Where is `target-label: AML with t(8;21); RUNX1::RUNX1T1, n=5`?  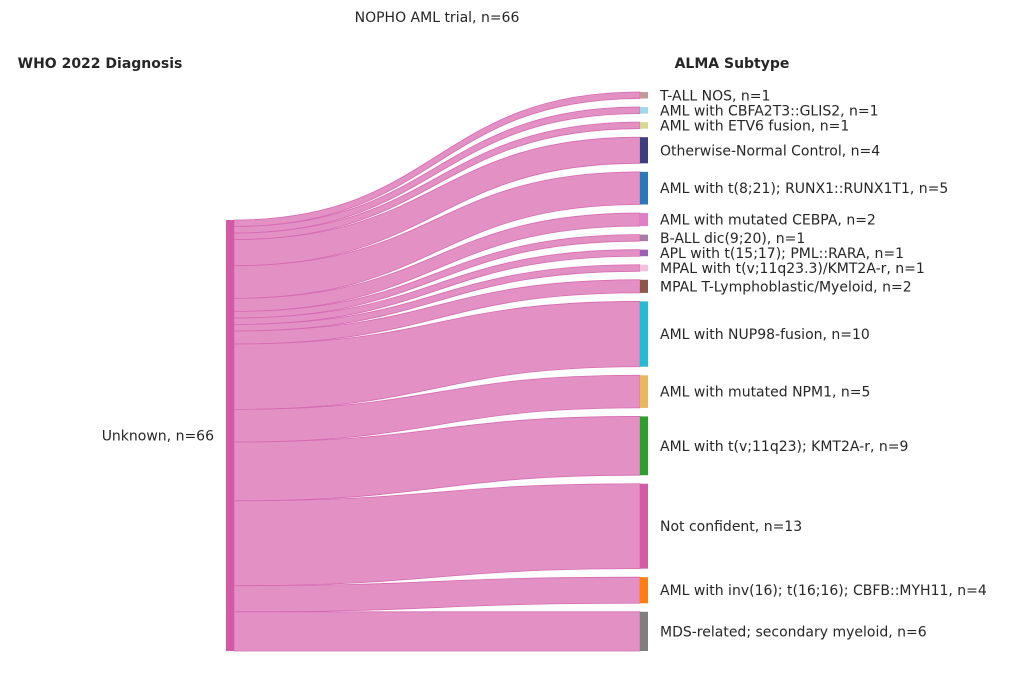 target-label: AML with t(8;21); RUNX1::RUNX1T1, n=5 is located at coordinates (804, 189).